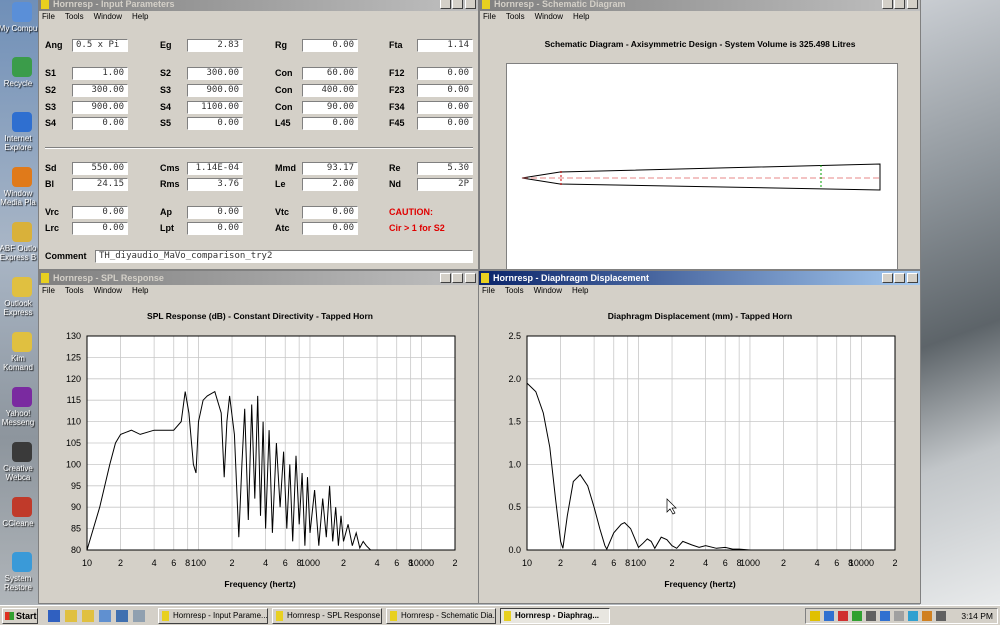  I want to click on param-value: 2P, so click(445, 184).